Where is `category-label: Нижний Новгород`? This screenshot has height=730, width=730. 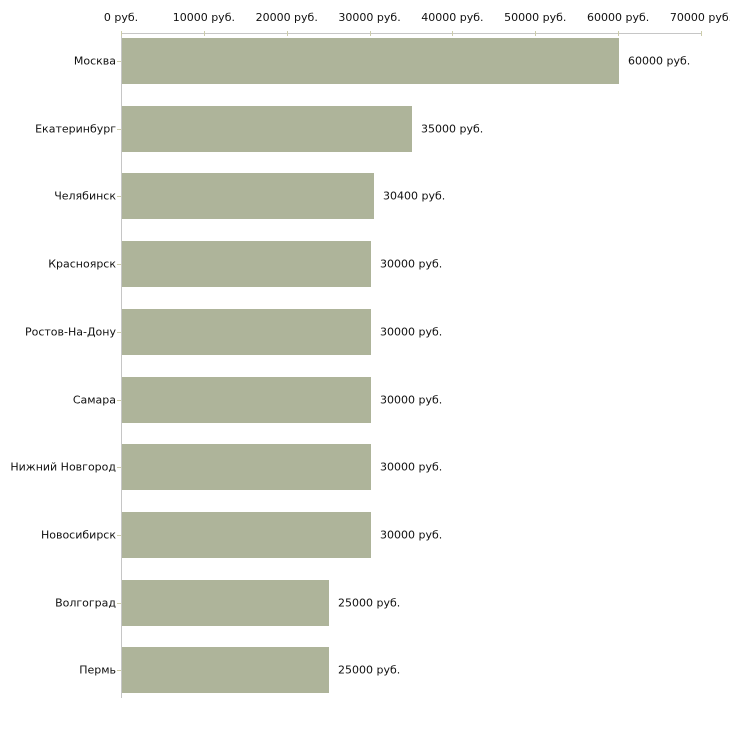 category-label: Нижний Новгород is located at coordinates (63, 467).